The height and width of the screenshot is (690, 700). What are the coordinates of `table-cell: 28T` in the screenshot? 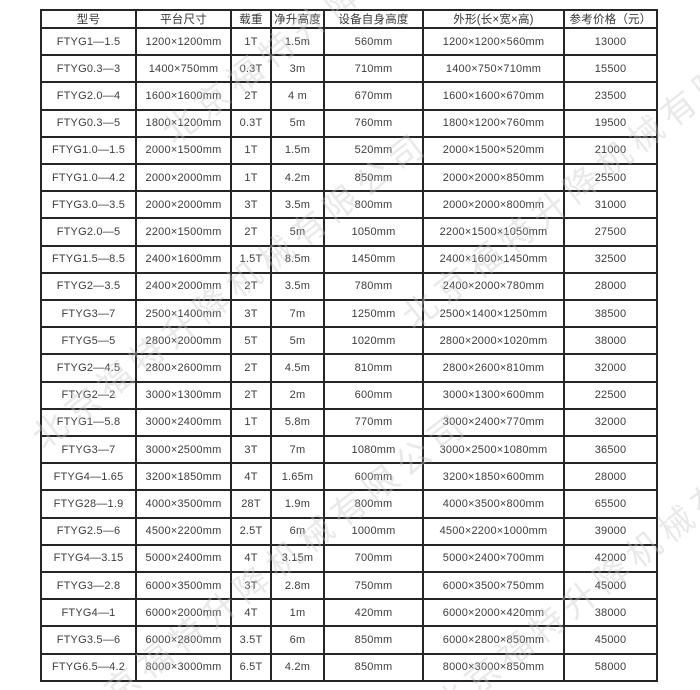 It's located at (251, 504).